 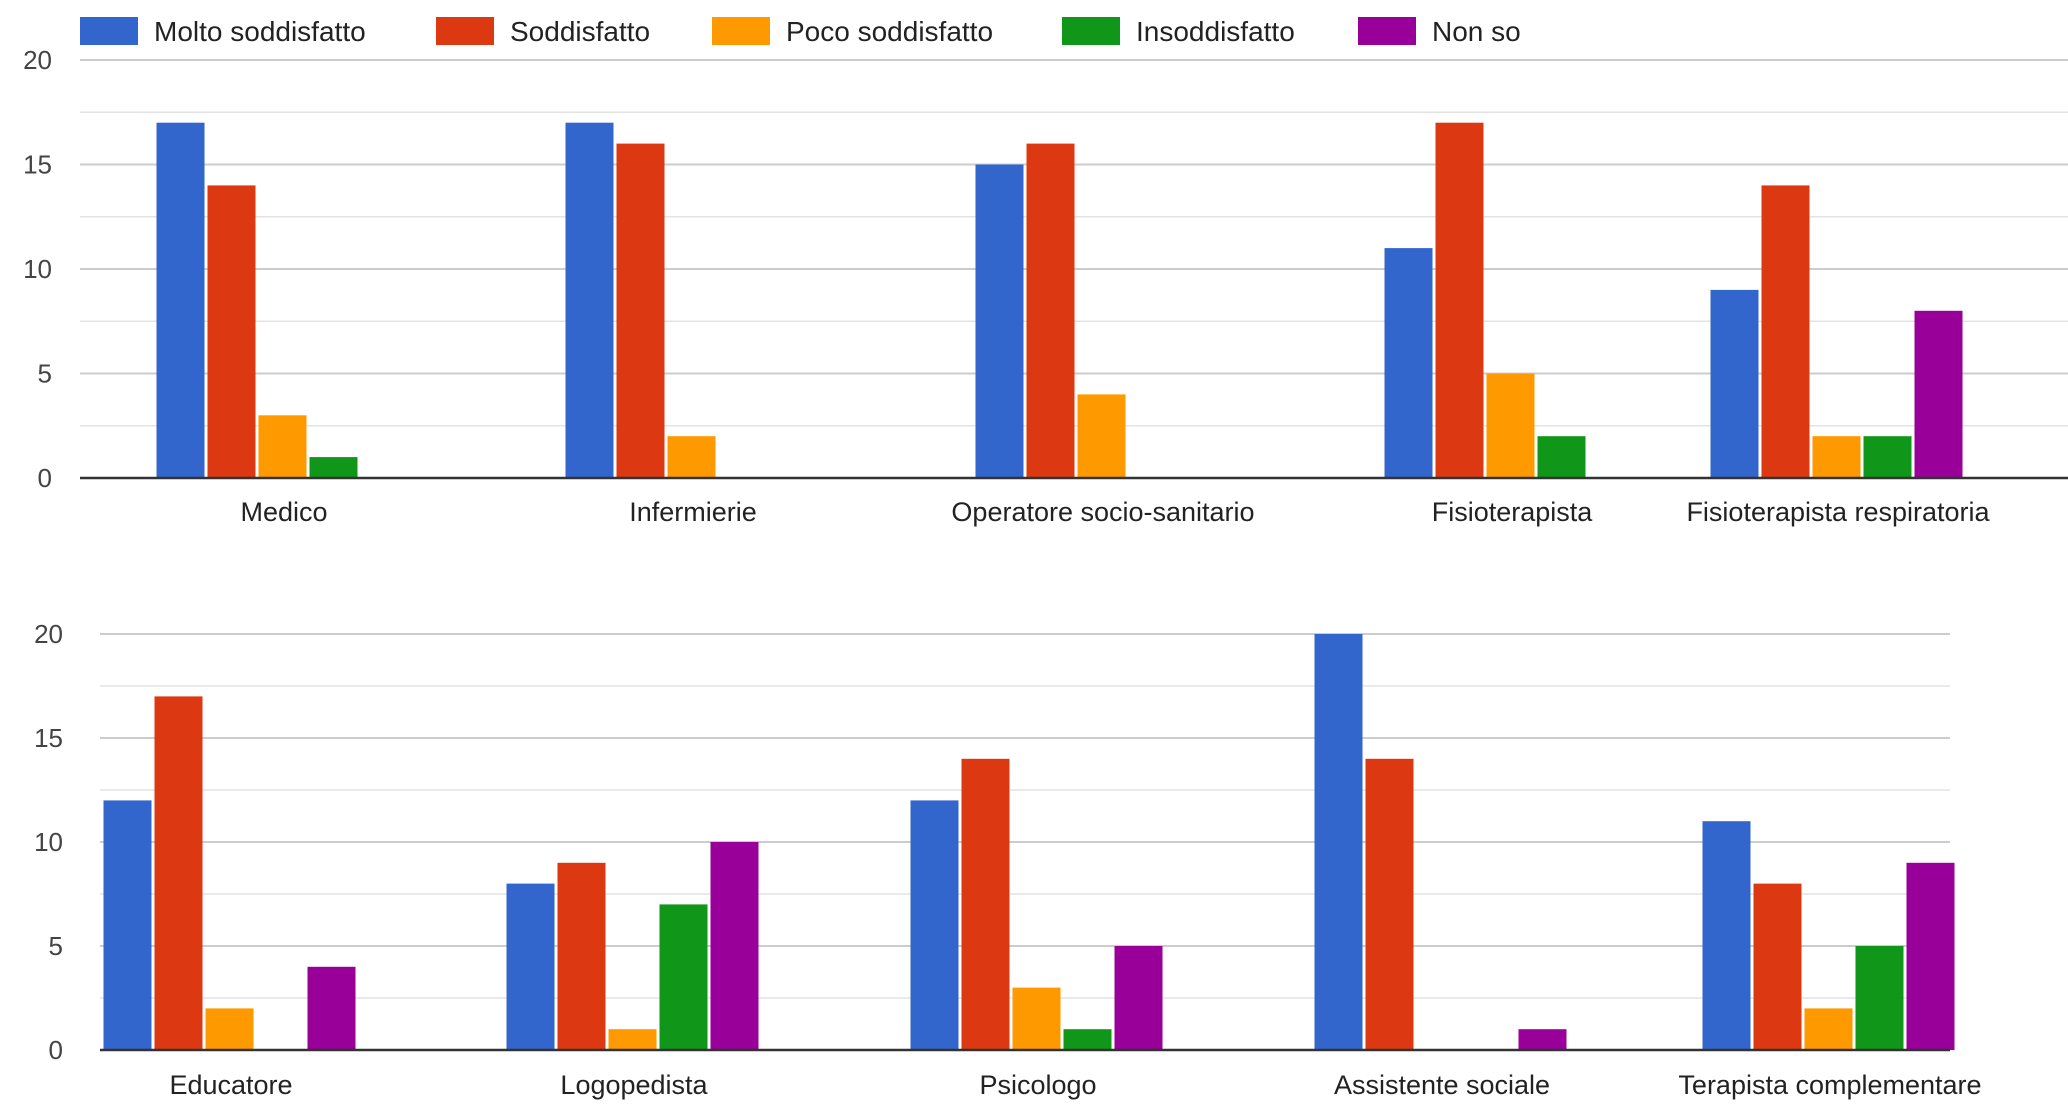 I want to click on bar-medico-poco-soddisfatto, so click(x=282, y=446).